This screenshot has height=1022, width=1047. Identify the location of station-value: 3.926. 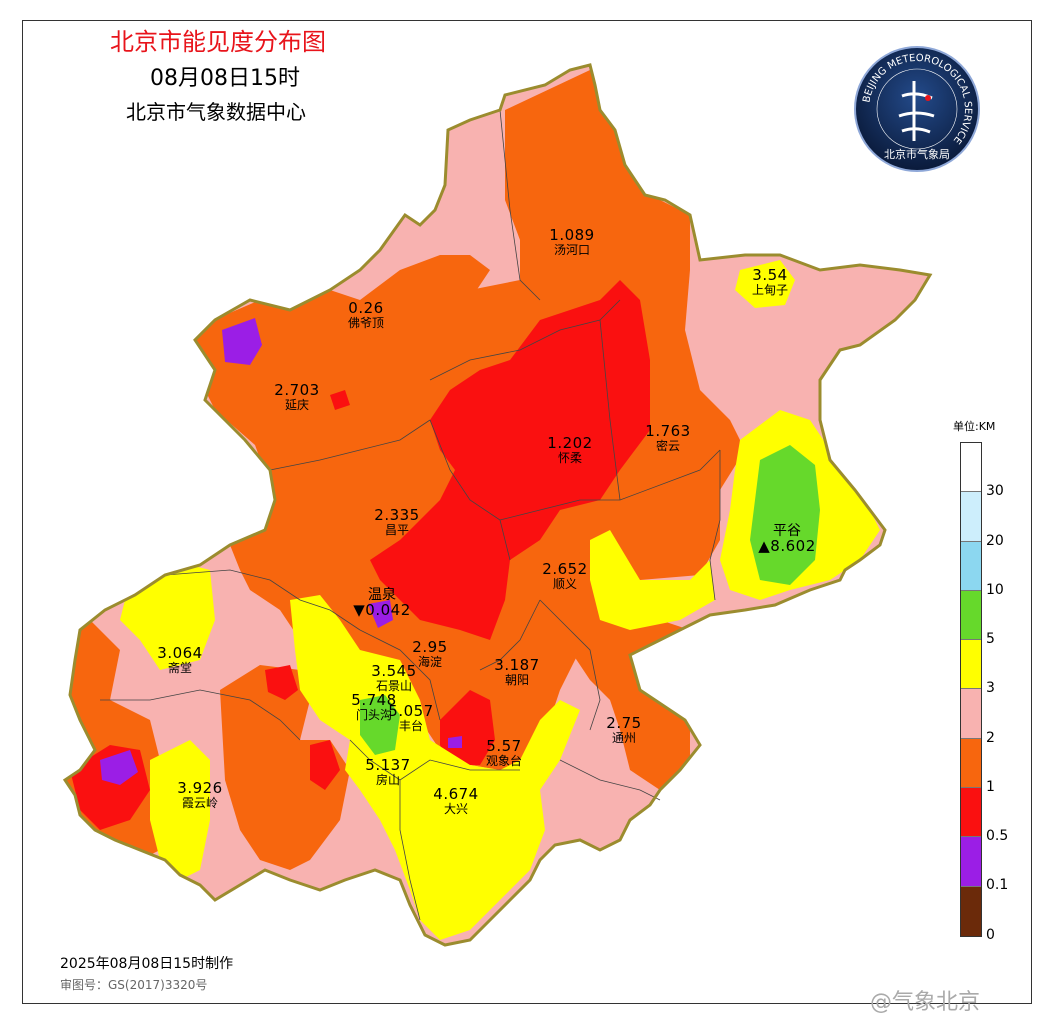
(200, 788).